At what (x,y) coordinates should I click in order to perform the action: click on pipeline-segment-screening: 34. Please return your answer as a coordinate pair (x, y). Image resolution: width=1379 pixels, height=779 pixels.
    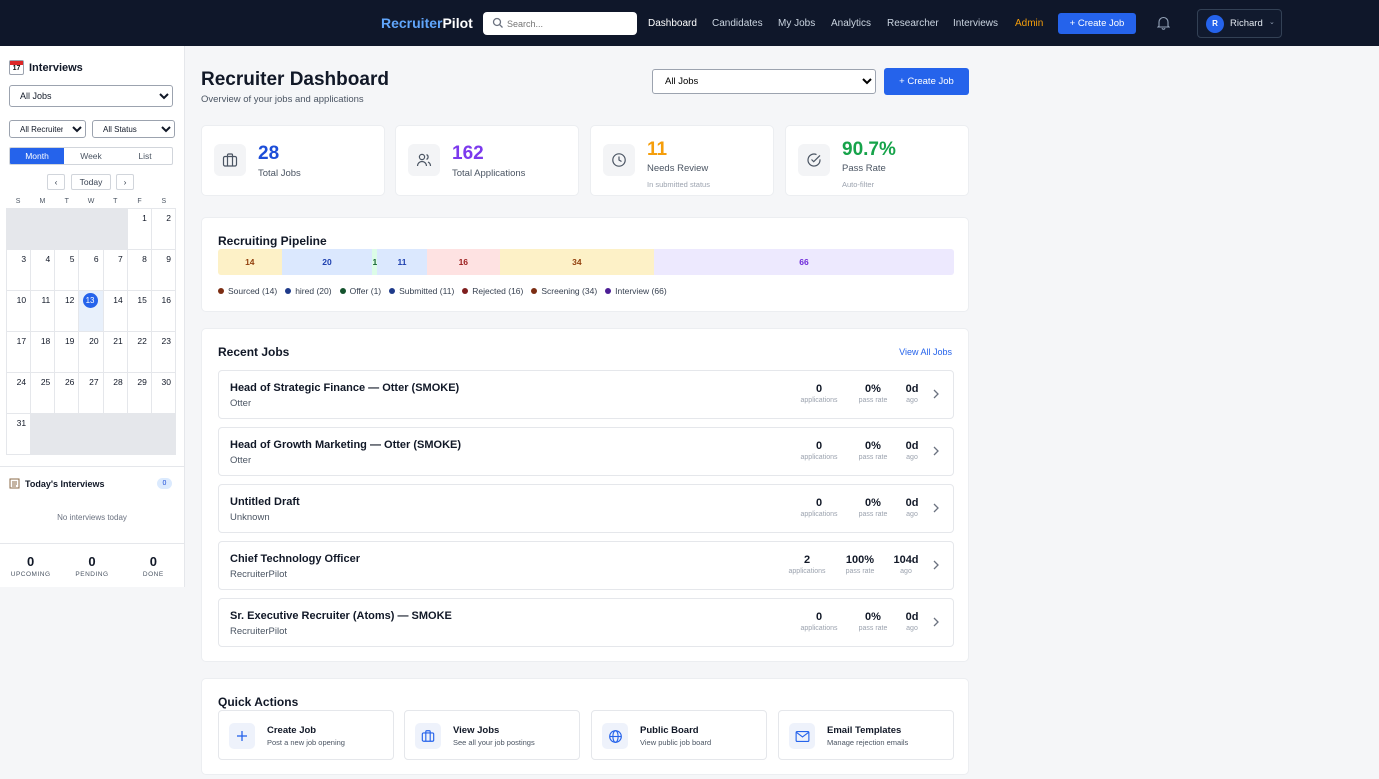
    Looking at the image, I should click on (577, 262).